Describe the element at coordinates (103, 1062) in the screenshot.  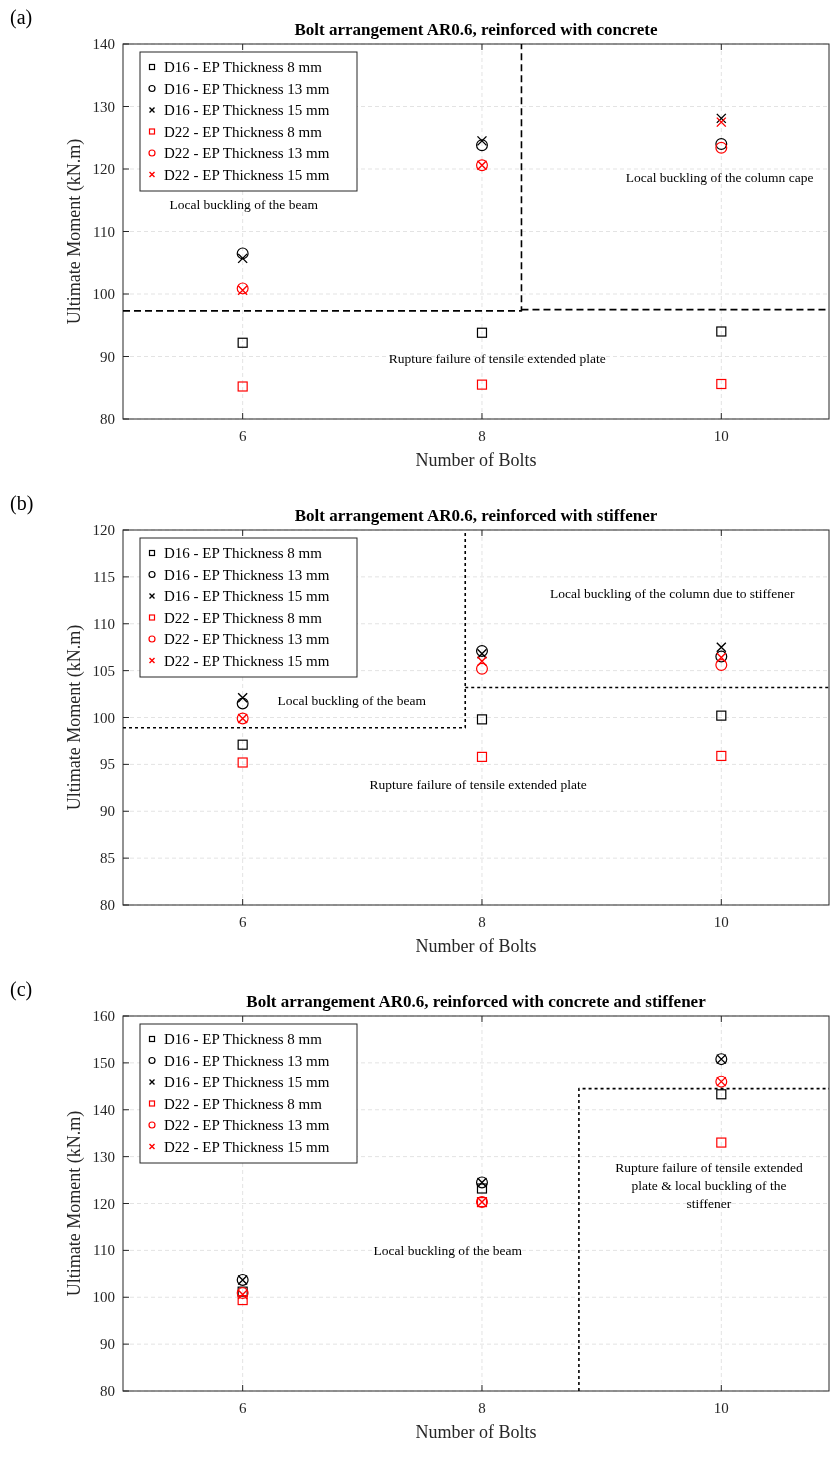
I see `y-tick-label: 150` at that location.